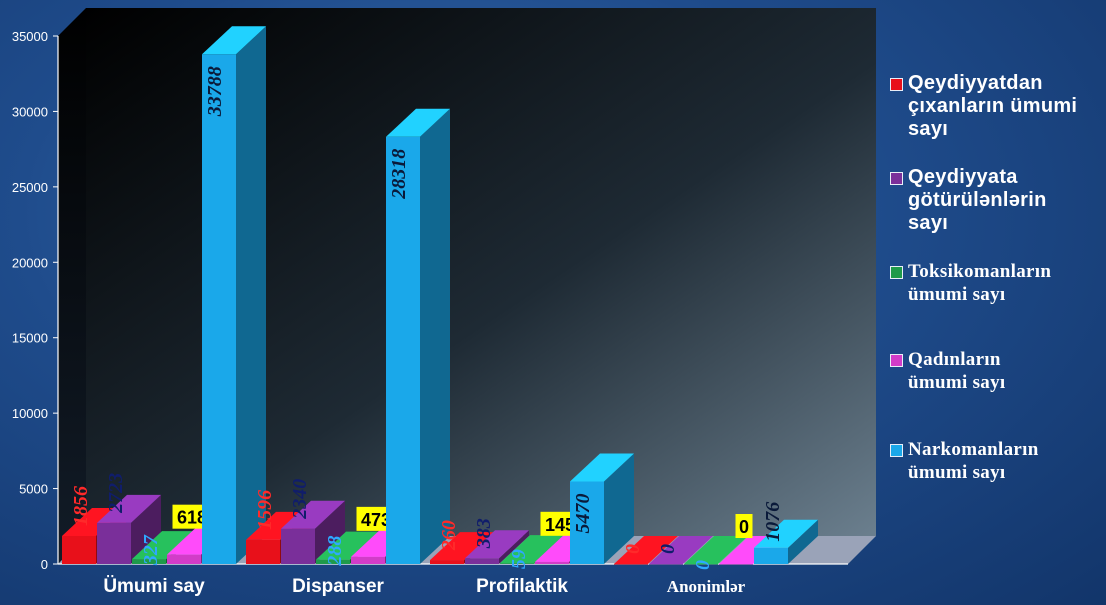 Image resolution: width=1106 pixels, height=605 pixels. Describe the element at coordinates (399, 174) in the screenshot. I see `data-label: 28318` at that location.